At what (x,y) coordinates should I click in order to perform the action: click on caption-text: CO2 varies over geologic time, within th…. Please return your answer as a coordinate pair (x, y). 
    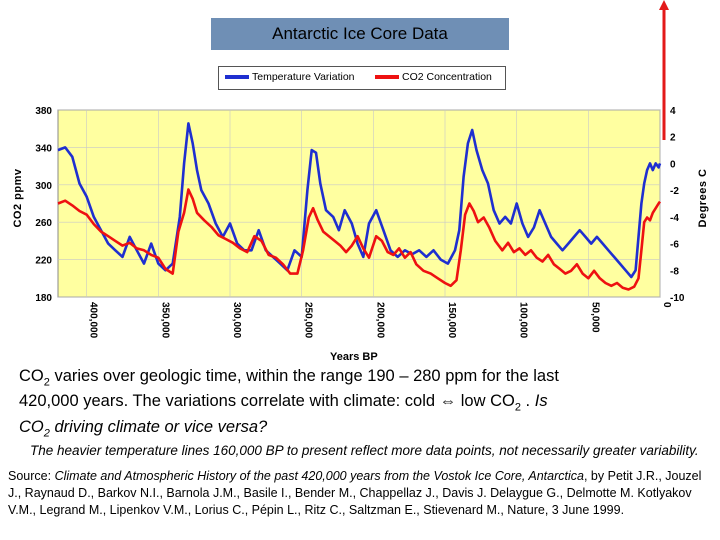
    Looking at the image, I should click on (359, 405).